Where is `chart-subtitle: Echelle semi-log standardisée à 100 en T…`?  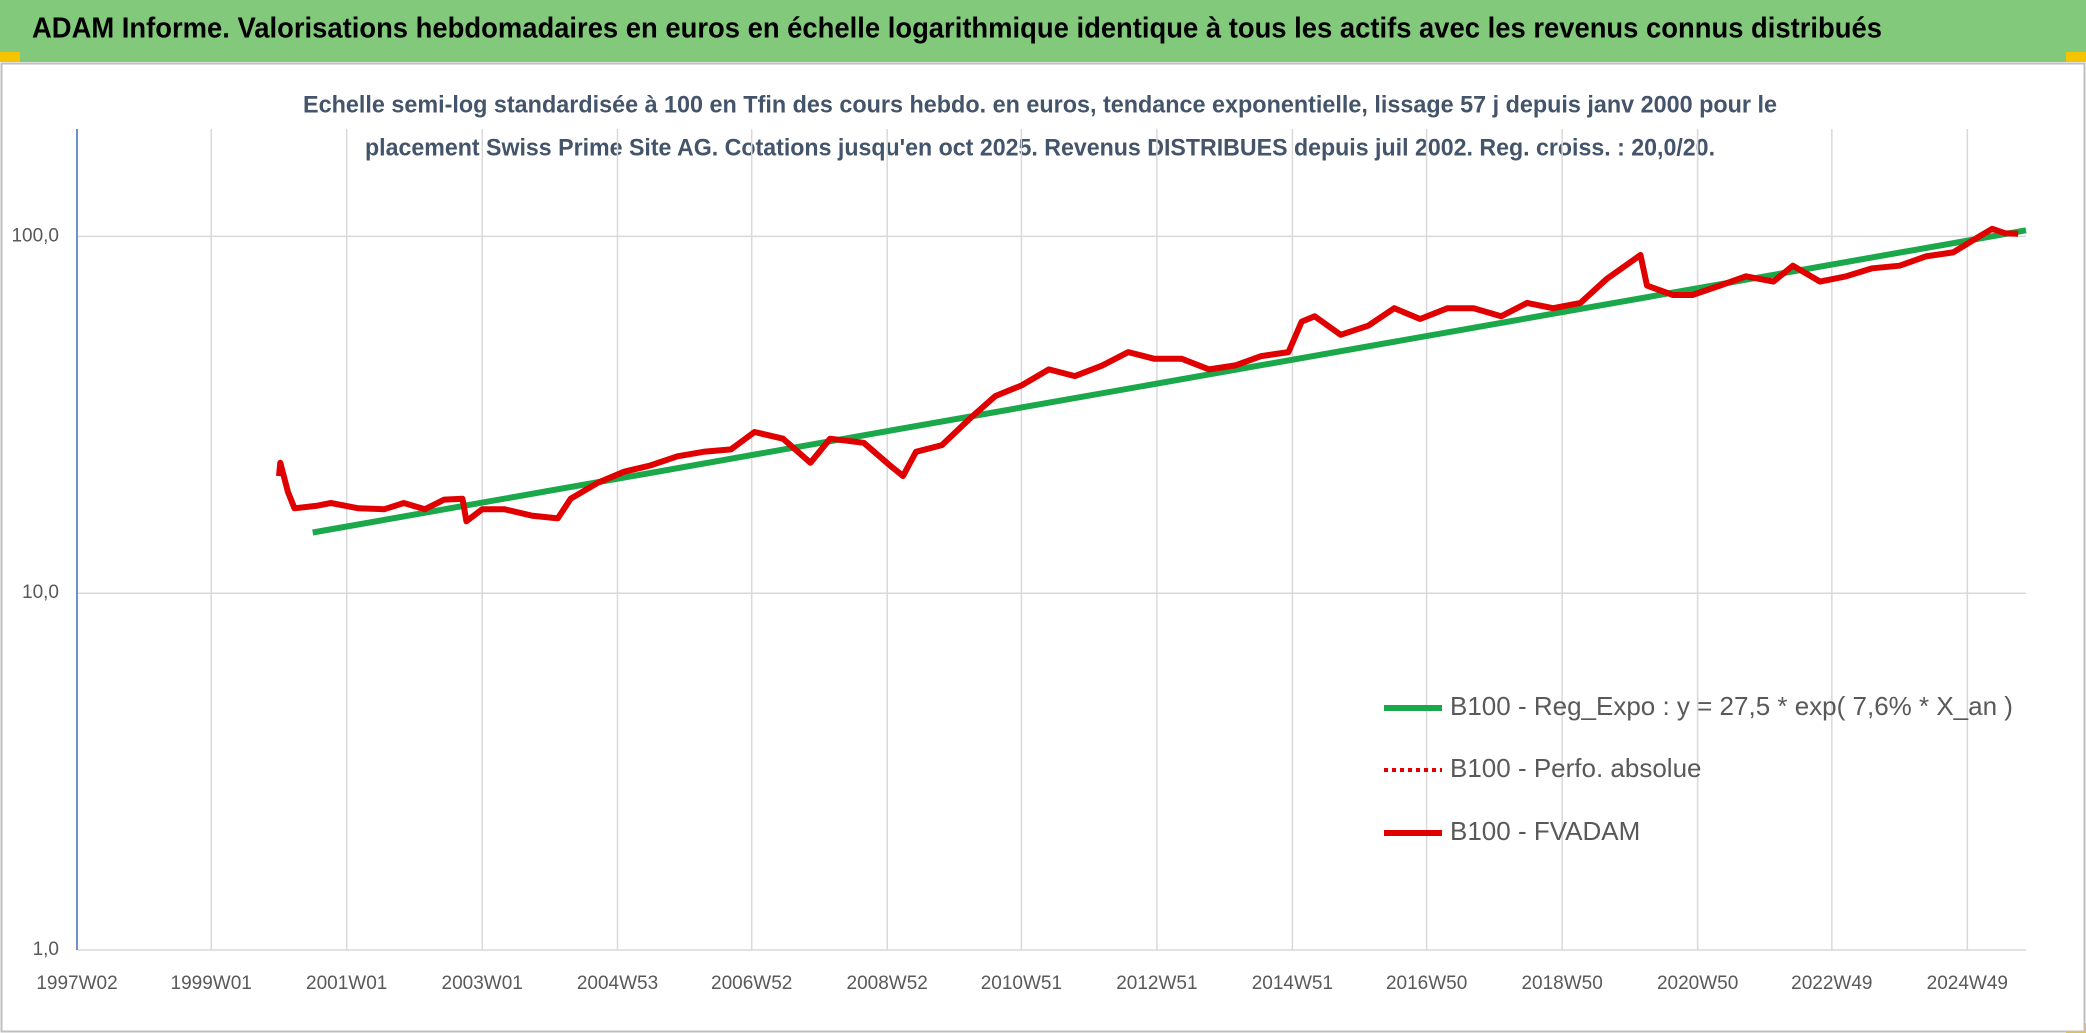
chart-subtitle: Echelle semi-log standardisée à 100 en T… is located at coordinates (1040, 104).